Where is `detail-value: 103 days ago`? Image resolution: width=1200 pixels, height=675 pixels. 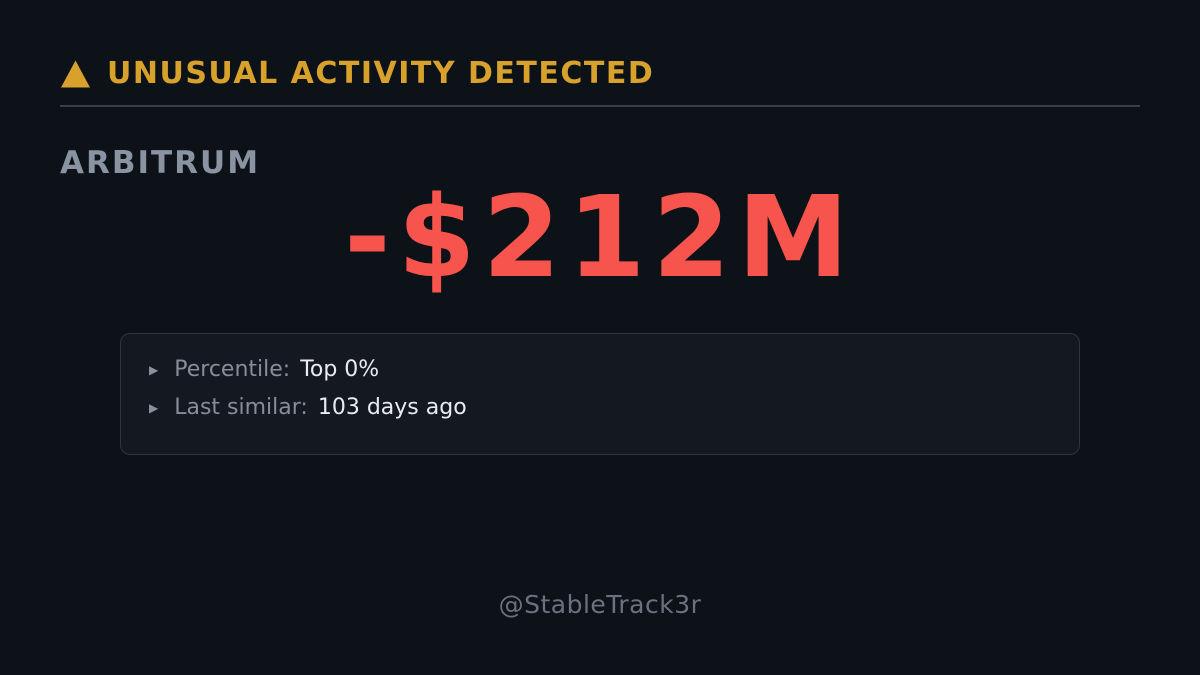 detail-value: 103 days ago is located at coordinates (392, 407).